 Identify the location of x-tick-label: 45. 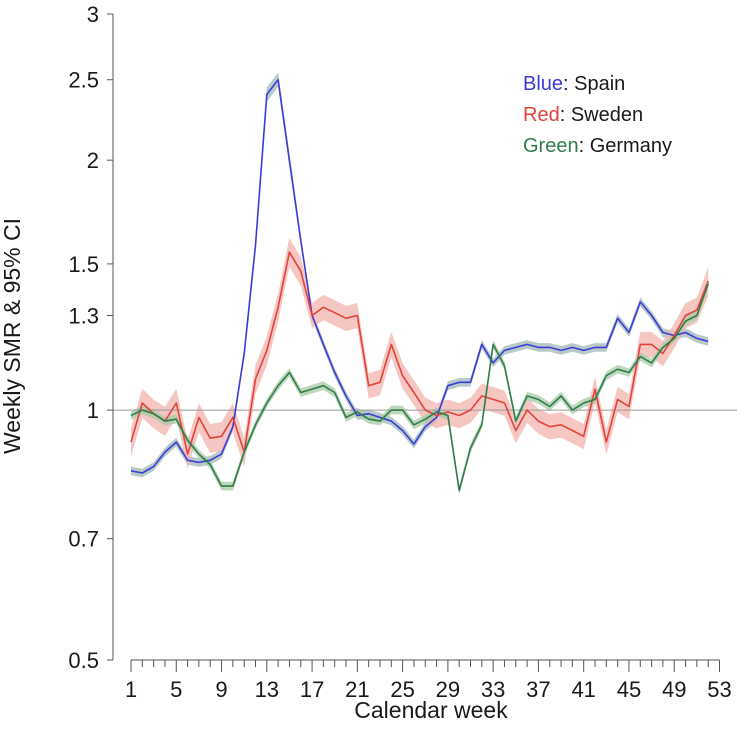
(629, 689).